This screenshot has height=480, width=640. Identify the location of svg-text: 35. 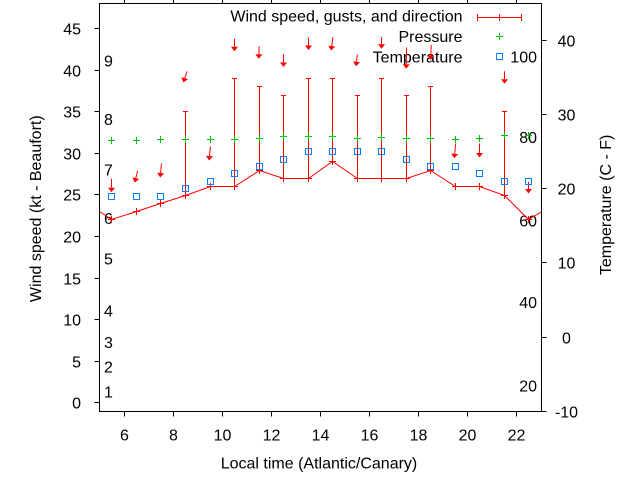
(72, 112).